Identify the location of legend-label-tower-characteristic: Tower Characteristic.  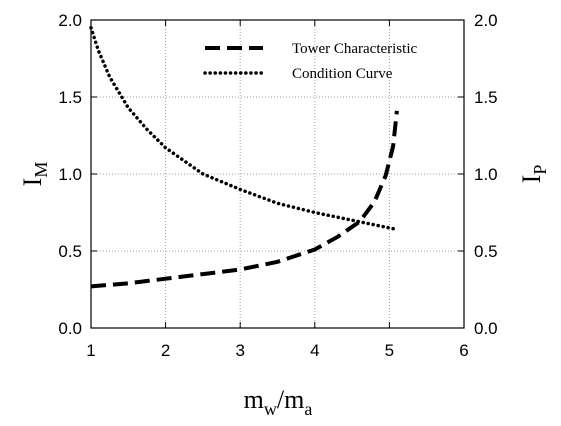
(354, 49).